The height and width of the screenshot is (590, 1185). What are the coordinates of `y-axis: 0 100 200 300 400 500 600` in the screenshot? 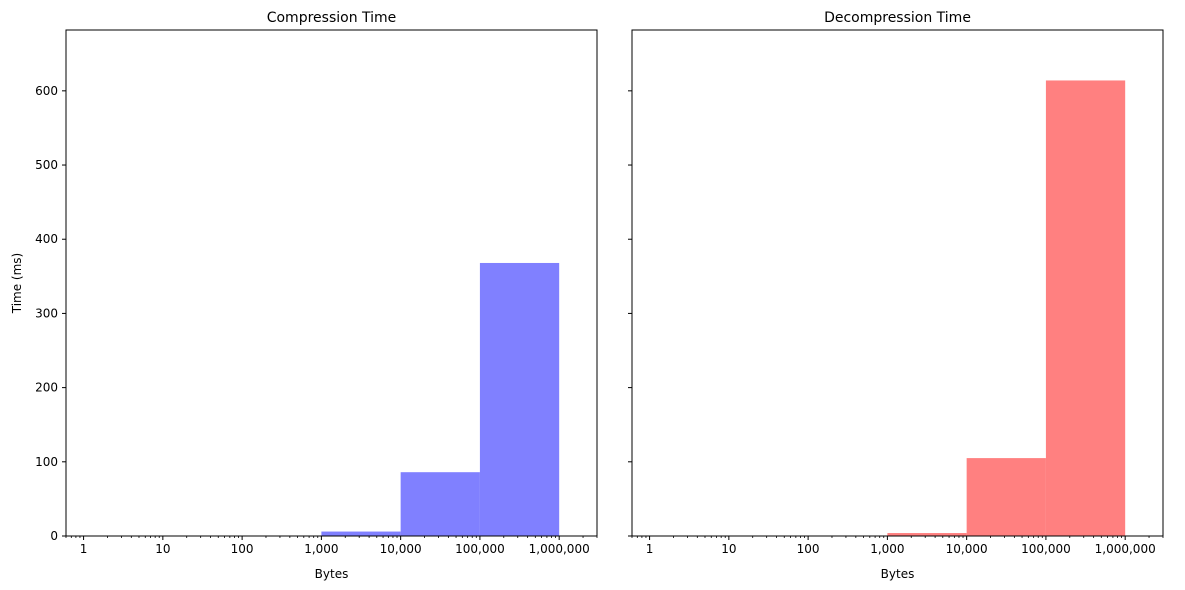 It's located at (50, 313).